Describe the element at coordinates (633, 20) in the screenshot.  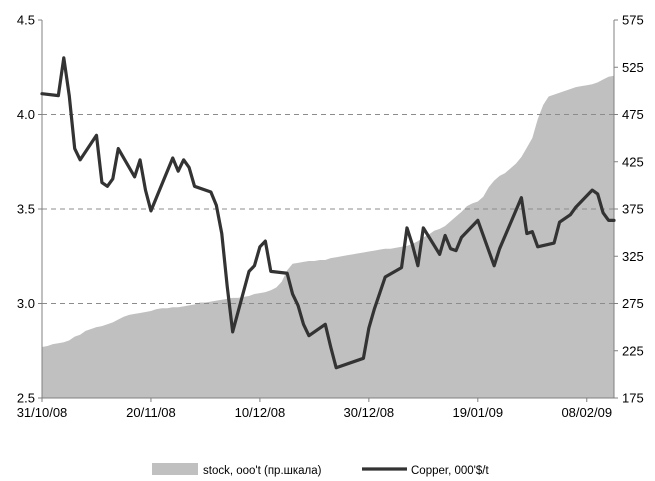
I see `right-tick-label: 575` at that location.